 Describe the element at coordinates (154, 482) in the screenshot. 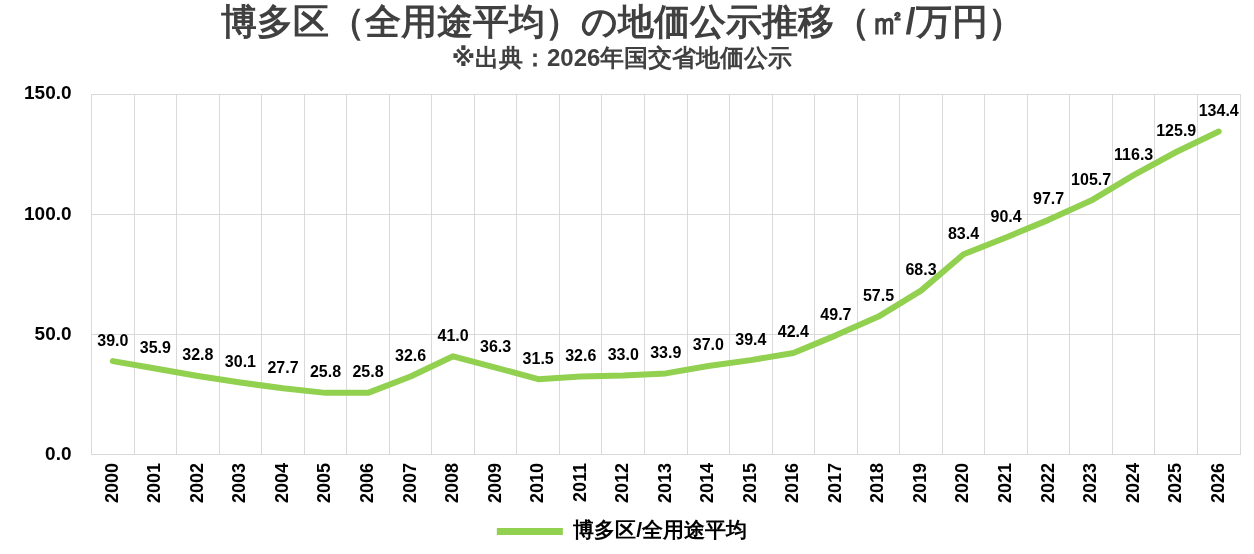

I see `x-tick-label: 2001` at that location.